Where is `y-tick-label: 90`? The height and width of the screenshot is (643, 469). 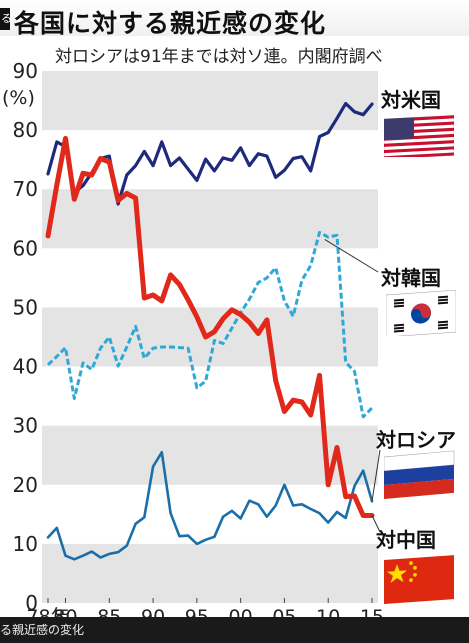 y-tick-label: 90 is located at coordinates (25, 71).